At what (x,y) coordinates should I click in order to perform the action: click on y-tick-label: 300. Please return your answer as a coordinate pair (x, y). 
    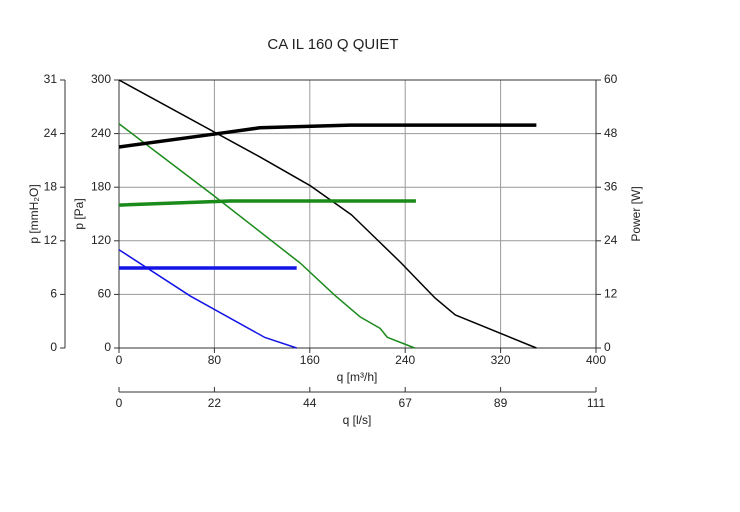
    Looking at the image, I should click on (101, 79).